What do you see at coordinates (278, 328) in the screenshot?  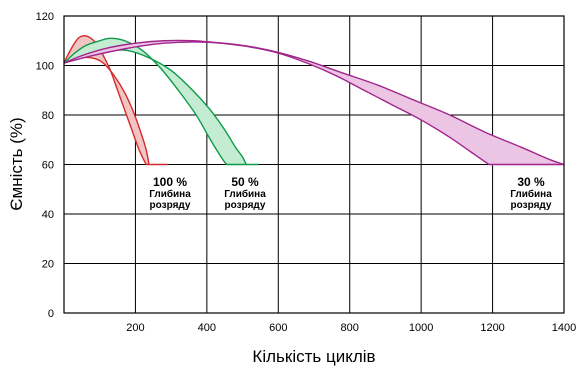 I see `x-tick-label: 600` at bounding box center [278, 328].